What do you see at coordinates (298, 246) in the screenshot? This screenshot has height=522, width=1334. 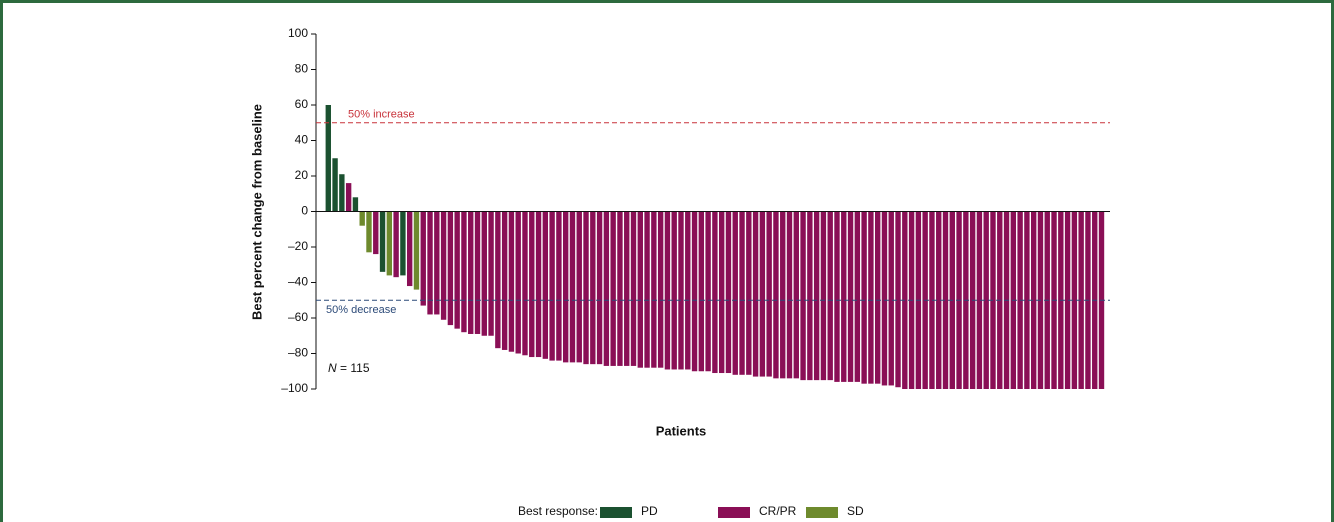 I see `y-tick-label: –20` at bounding box center [298, 246].